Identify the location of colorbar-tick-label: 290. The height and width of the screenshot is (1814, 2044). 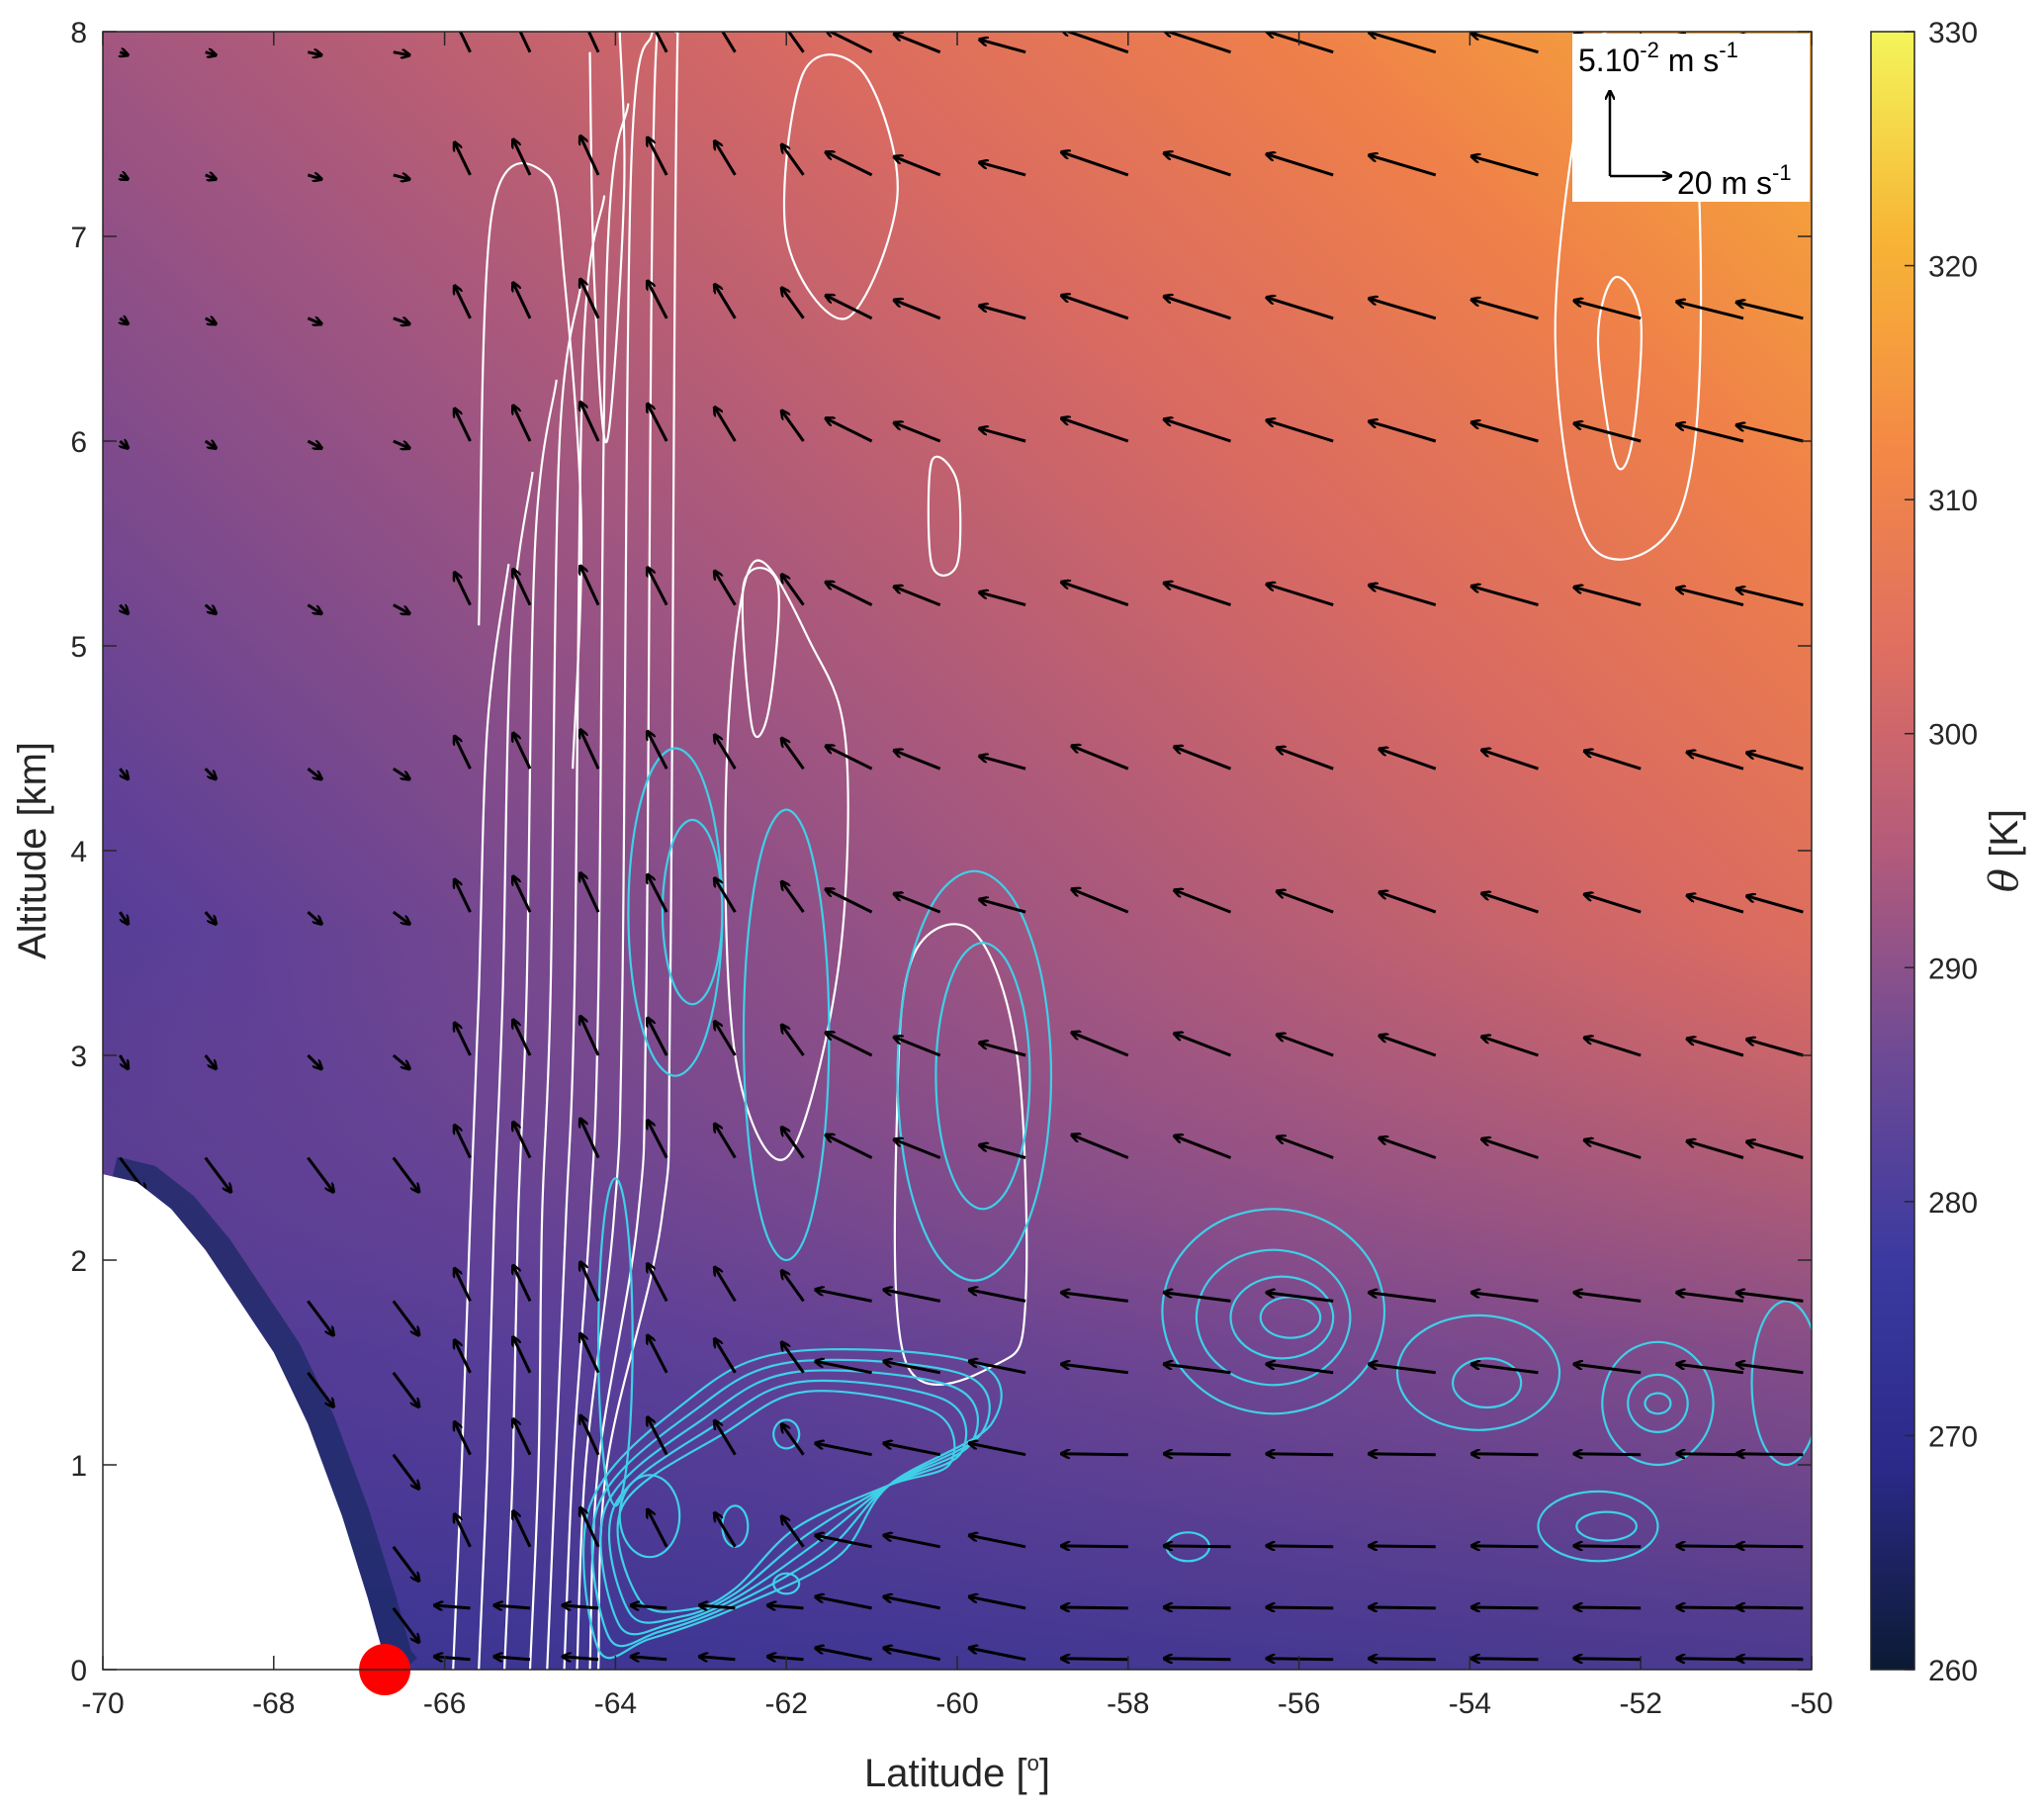
(1953, 968).